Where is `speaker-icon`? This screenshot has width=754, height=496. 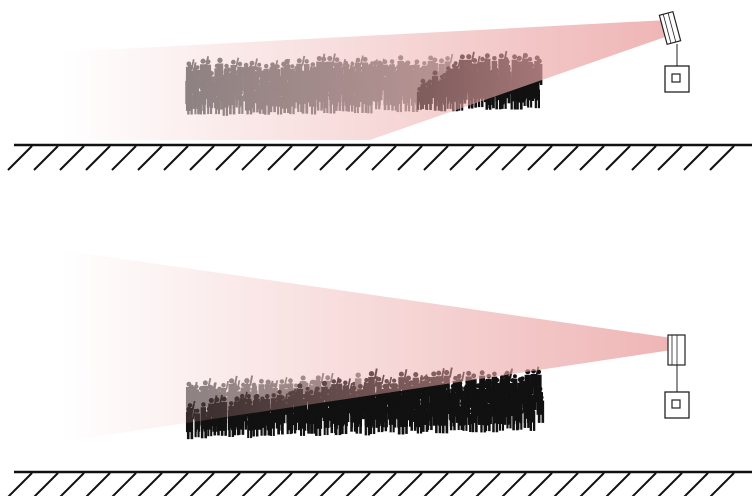 speaker-icon is located at coordinates (670, 28).